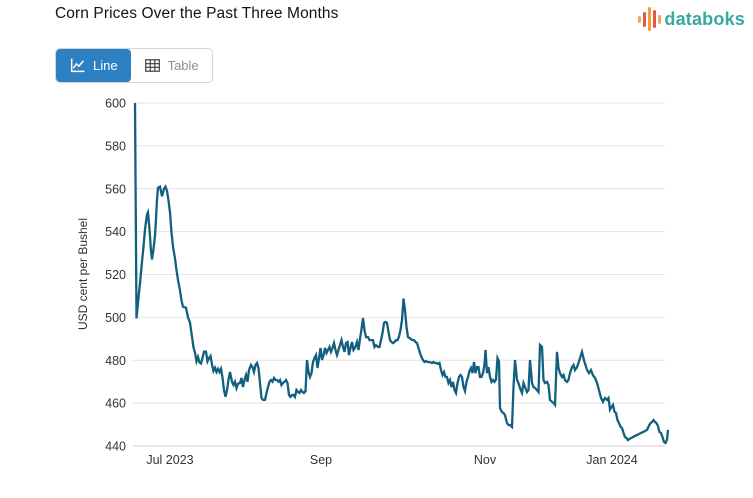 The image size is (753, 498). What do you see at coordinates (115, 404) in the screenshot?
I see `y-tick-label: 460` at bounding box center [115, 404].